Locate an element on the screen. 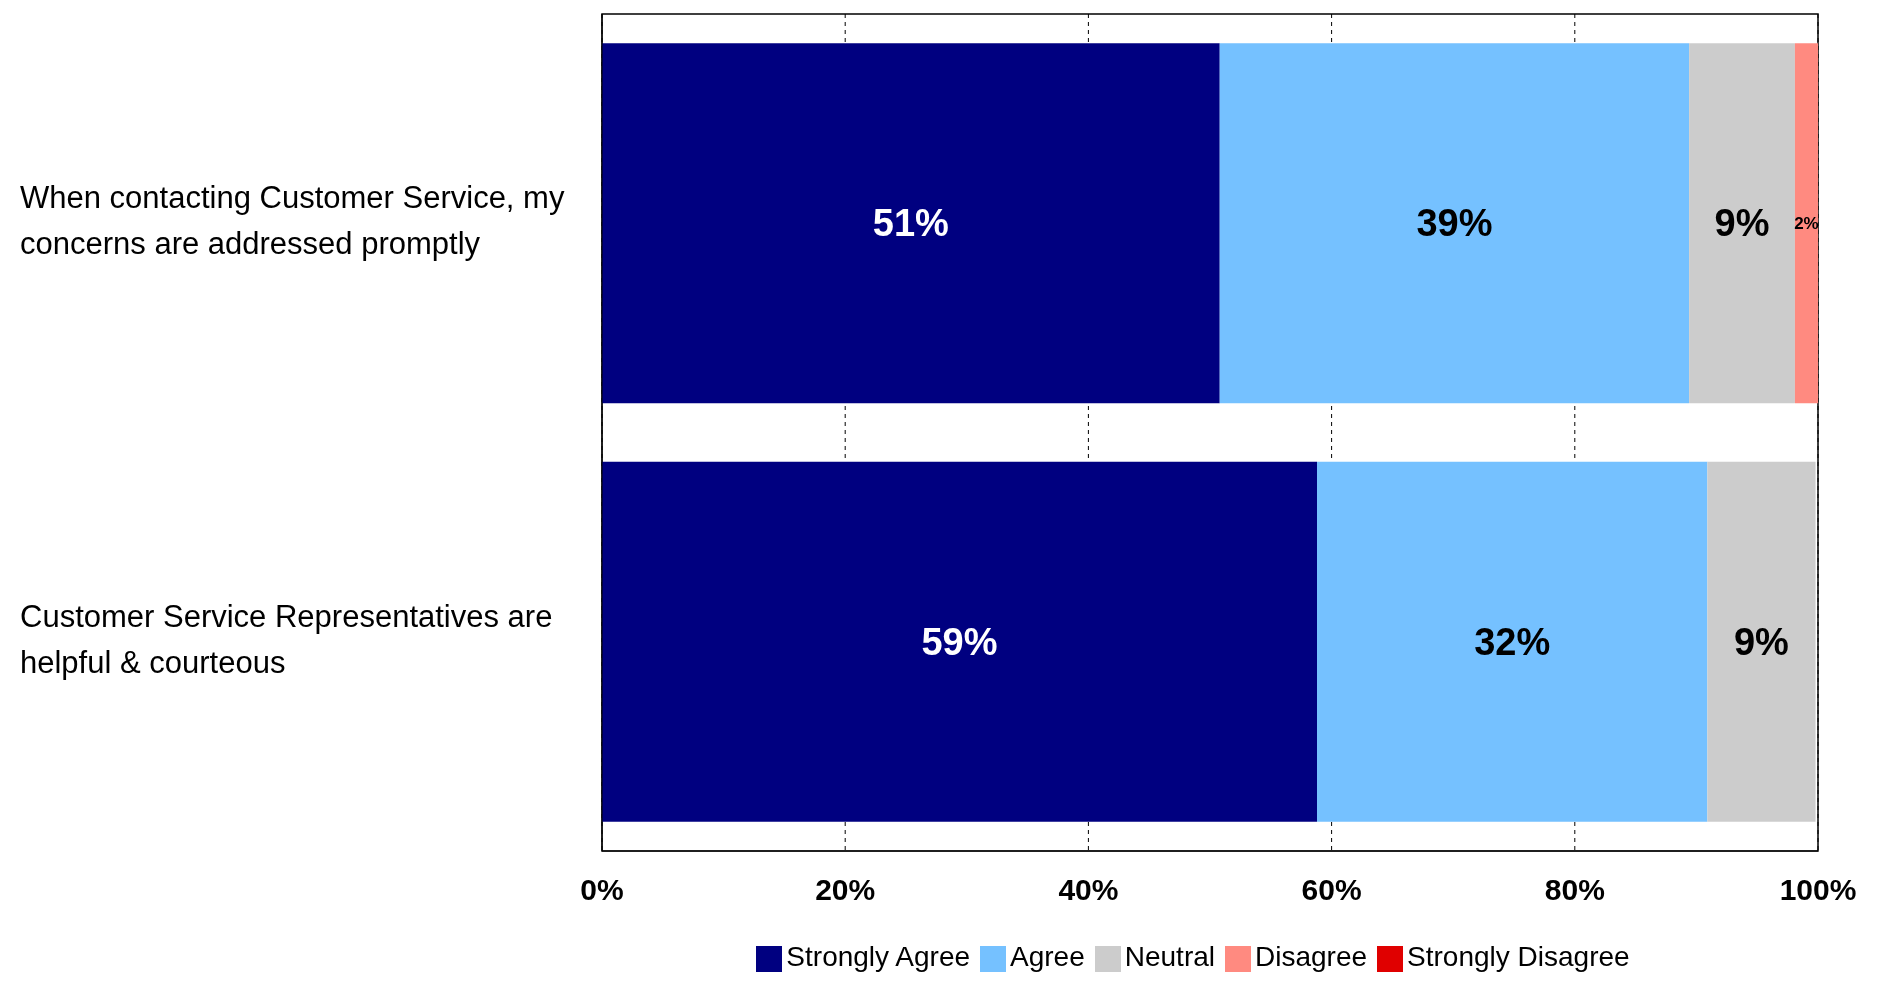 The image size is (1877, 982). legend-label: Strongly Disagree is located at coordinates (1518, 956).